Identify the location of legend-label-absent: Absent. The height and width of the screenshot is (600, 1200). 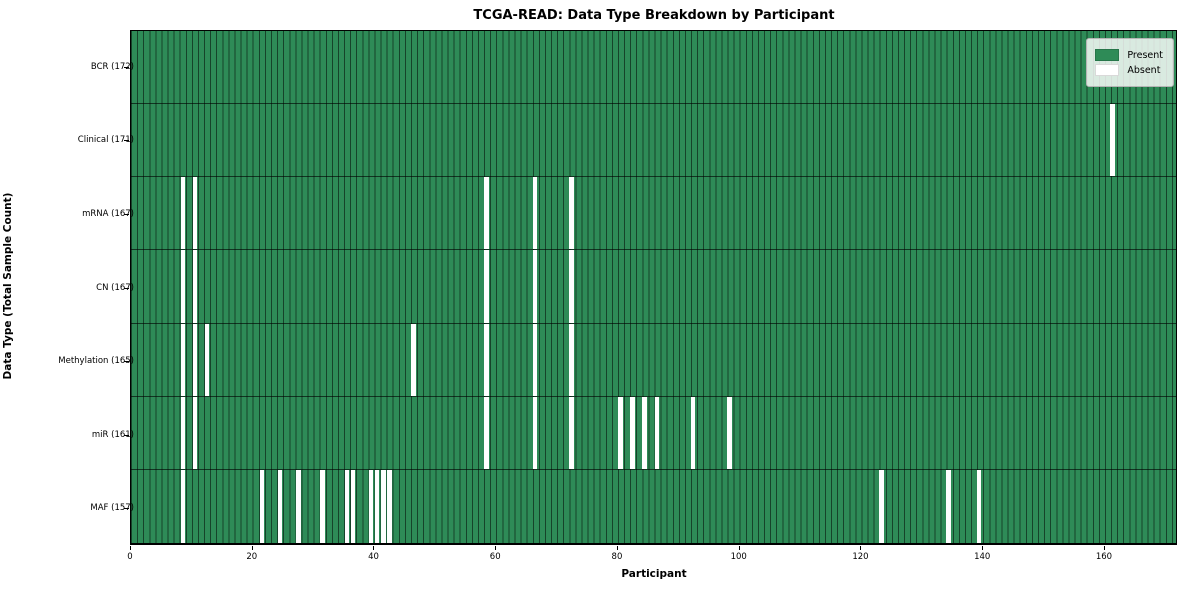
(1144, 70).